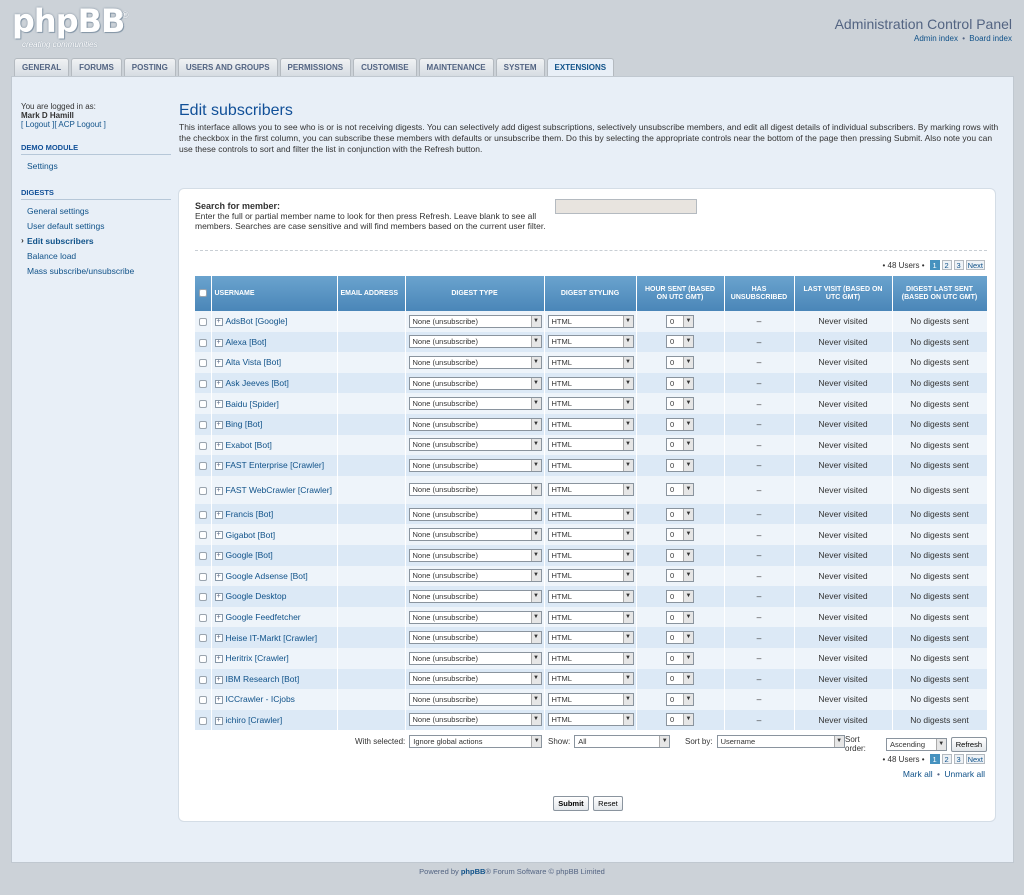  What do you see at coordinates (580, 67) in the screenshot?
I see `tab-extensions: Extensions` at bounding box center [580, 67].